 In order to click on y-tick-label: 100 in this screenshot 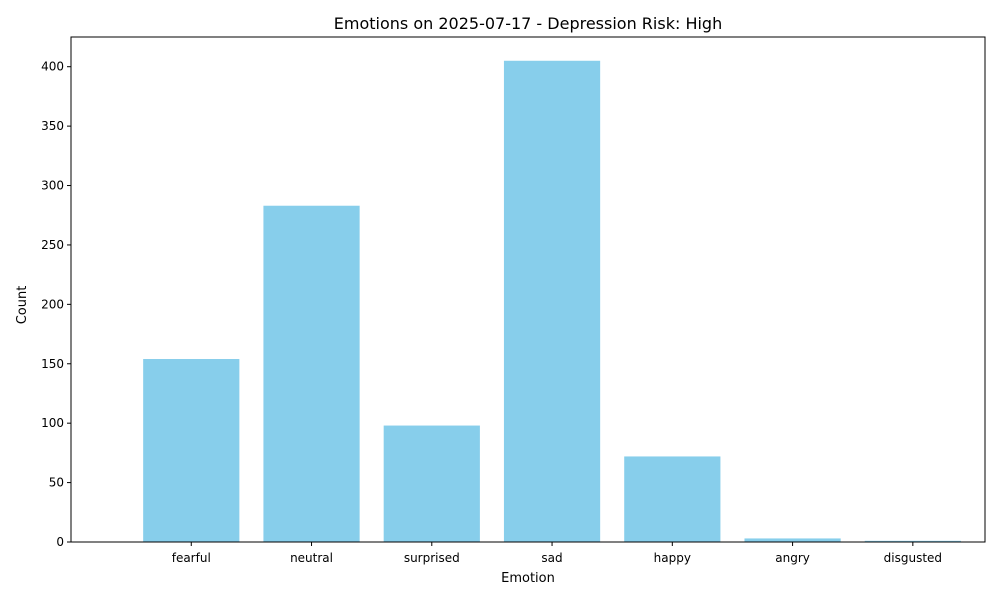, I will do `click(52, 423)`.